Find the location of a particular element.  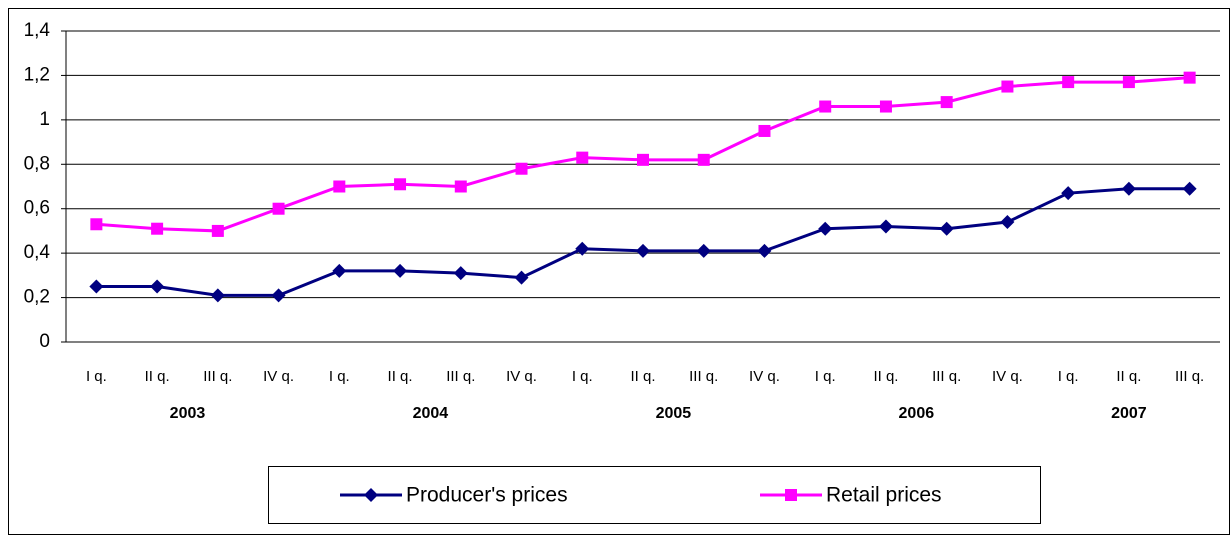

x-group-label: 2004 is located at coordinates (431, 413).